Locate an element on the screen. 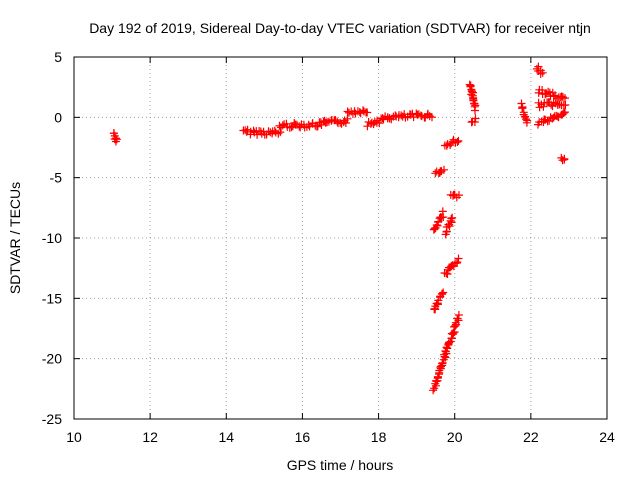 The width and height of the screenshot is (640, 480). x-tick-label: 14 is located at coordinates (226, 437).